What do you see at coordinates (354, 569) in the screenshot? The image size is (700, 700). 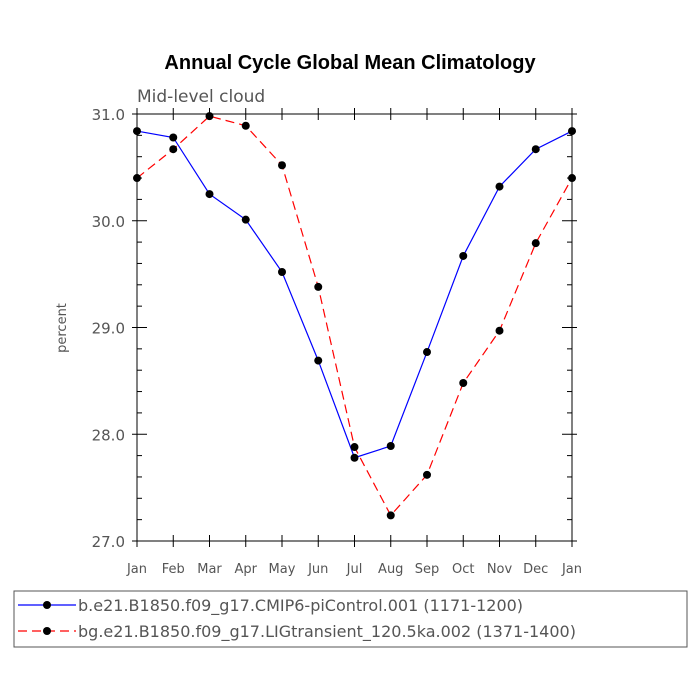 I see `x-tick-label: Jul` at bounding box center [354, 569].